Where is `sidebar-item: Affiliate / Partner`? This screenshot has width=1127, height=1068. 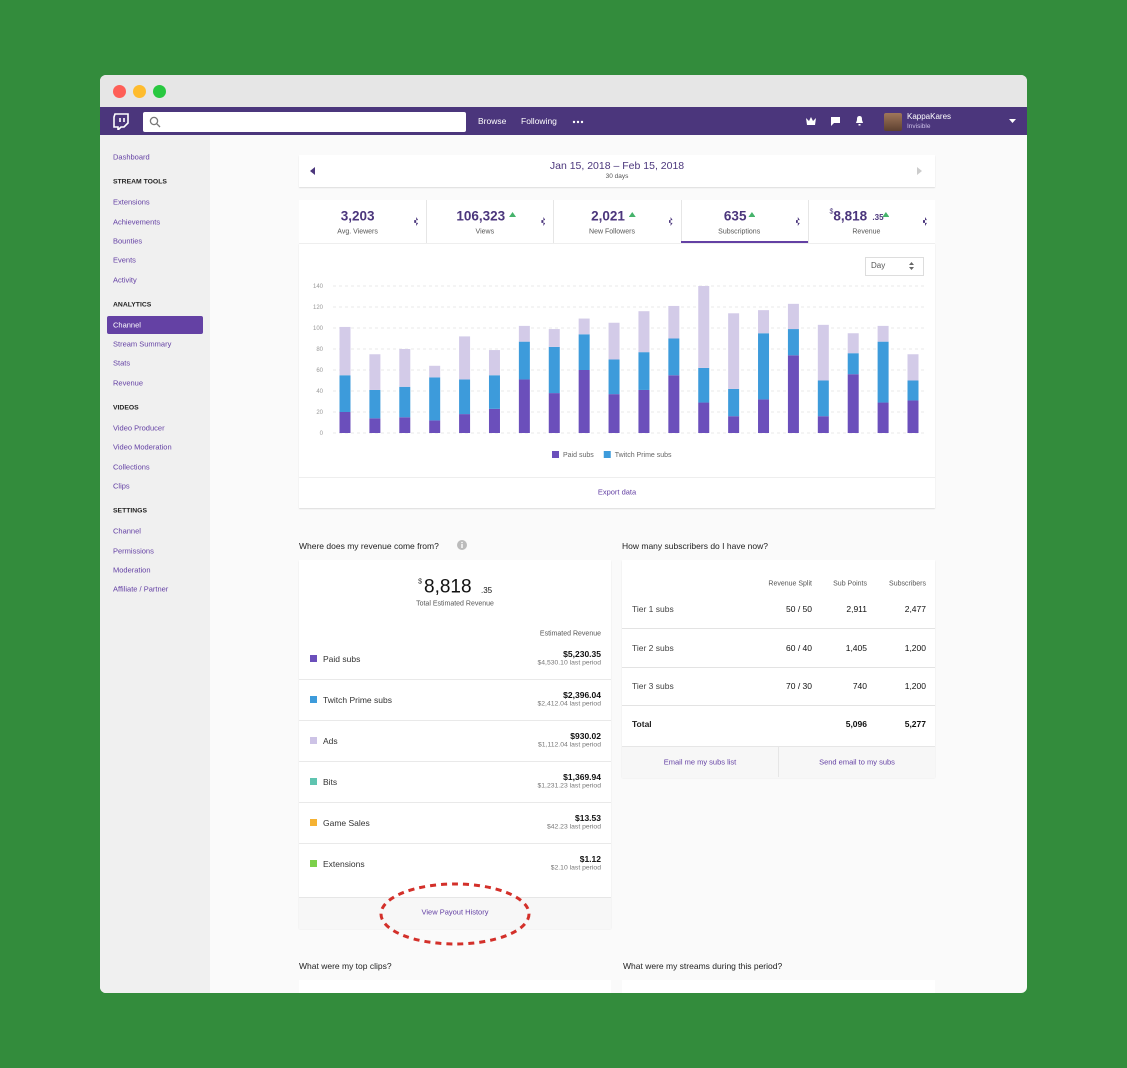
sidebar-item: Affiliate / Partner is located at coordinates (141, 589).